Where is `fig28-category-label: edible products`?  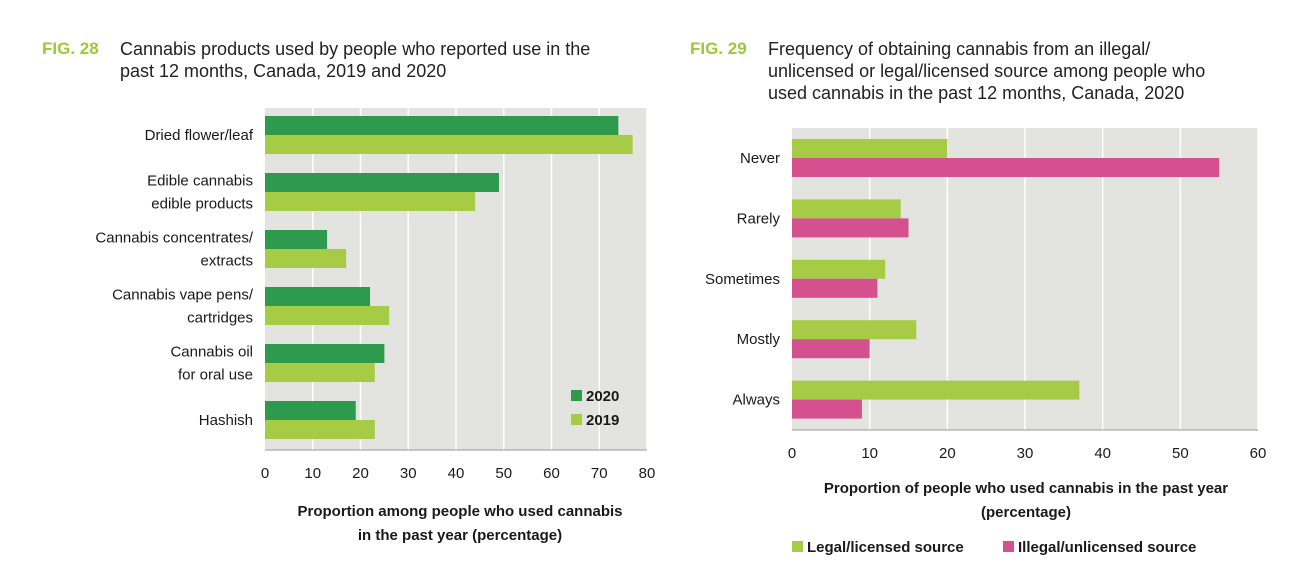
fig28-category-label: edible products is located at coordinates (202, 204).